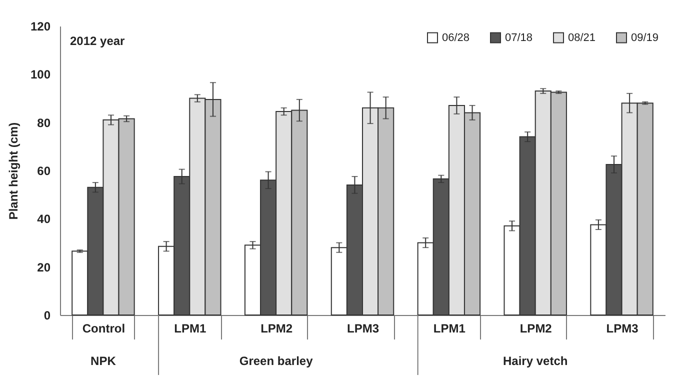  What do you see at coordinates (103, 361) in the screenshot?
I see `text: NPK` at bounding box center [103, 361].